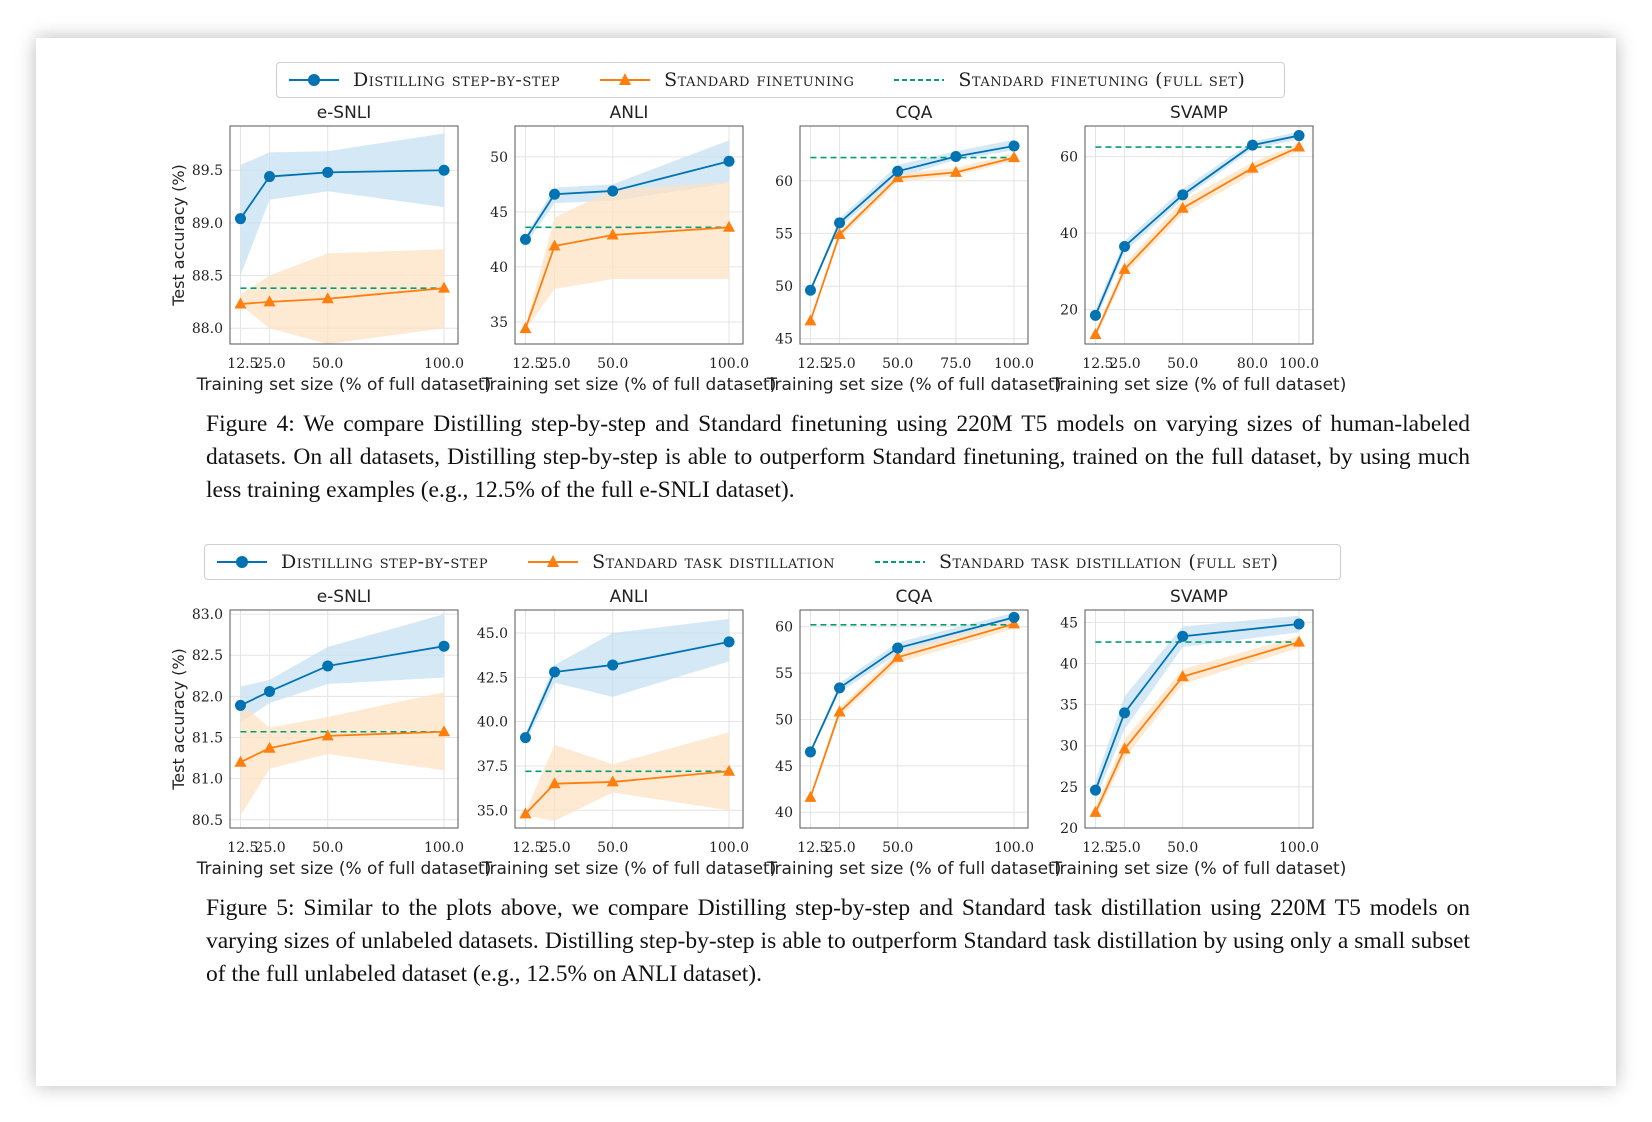 The image size is (1652, 1122). What do you see at coordinates (1069, 158) in the screenshot?
I see `y-tick-label: 60` at bounding box center [1069, 158].